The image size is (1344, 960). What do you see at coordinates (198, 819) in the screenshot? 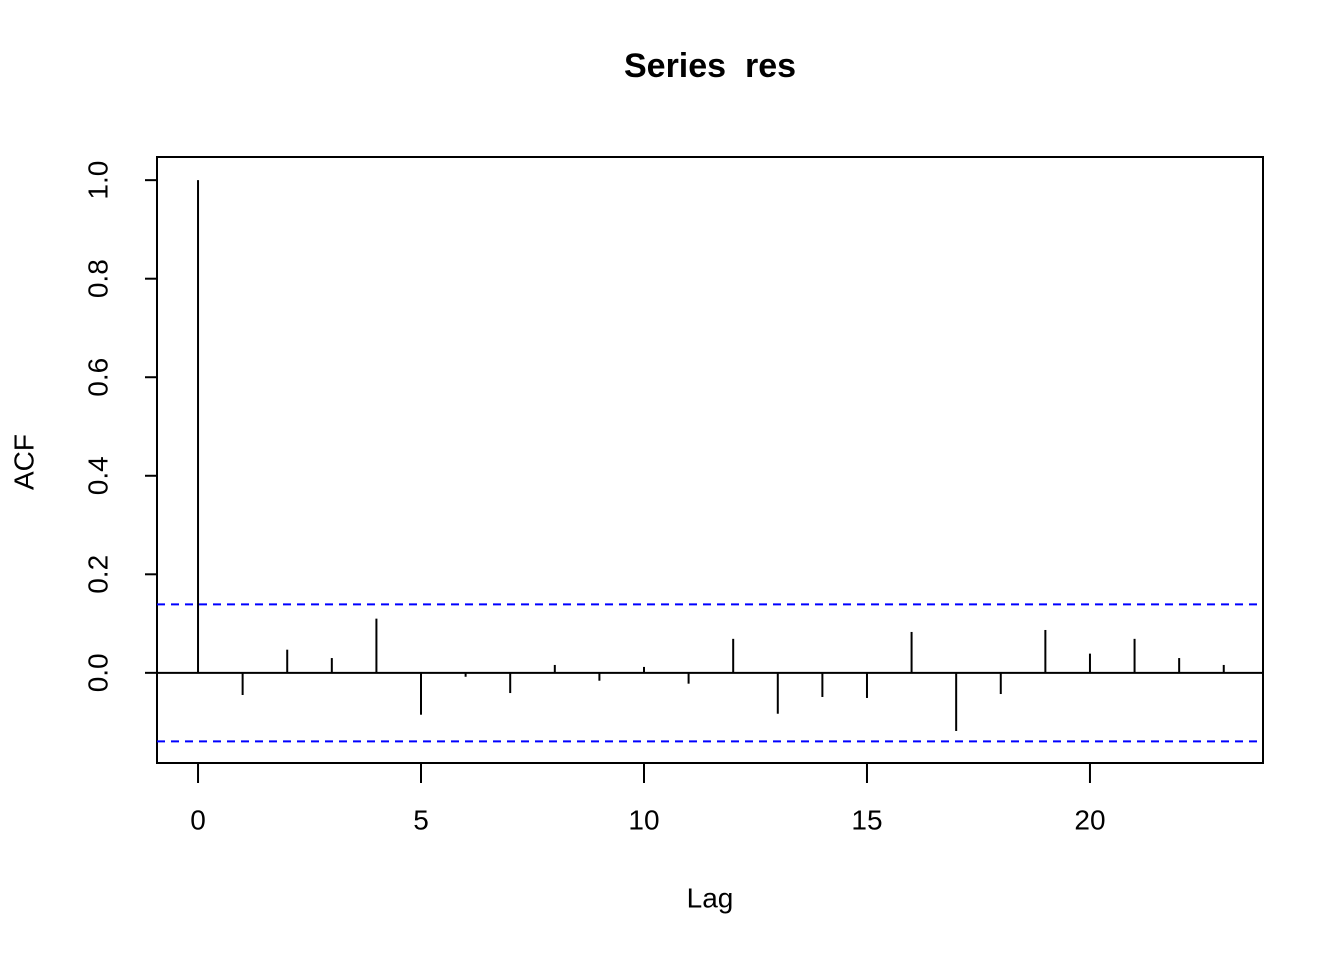
I see `x-tick-label: 0` at bounding box center [198, 819].